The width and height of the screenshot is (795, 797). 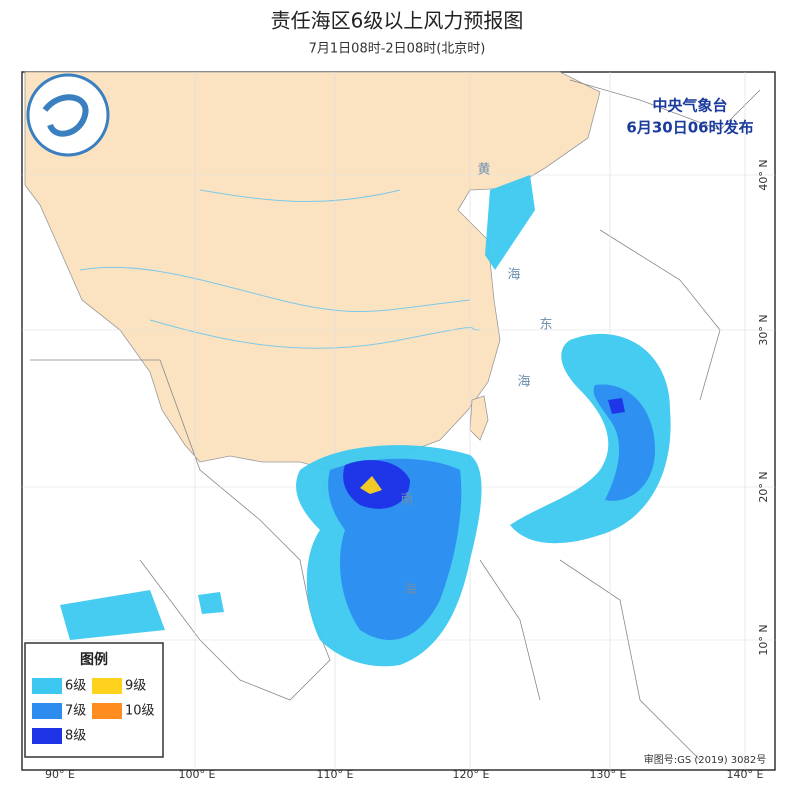 I want to click on logo, so click(x=68, y=115).